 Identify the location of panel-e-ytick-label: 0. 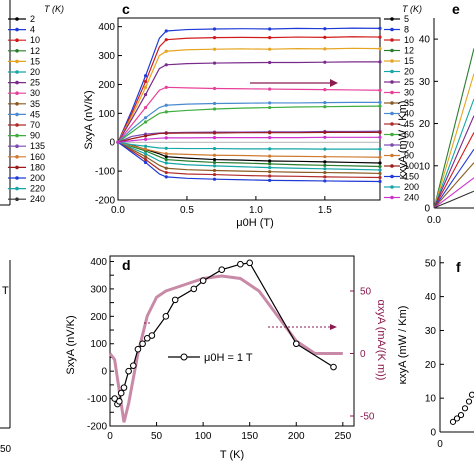
(427, 209).